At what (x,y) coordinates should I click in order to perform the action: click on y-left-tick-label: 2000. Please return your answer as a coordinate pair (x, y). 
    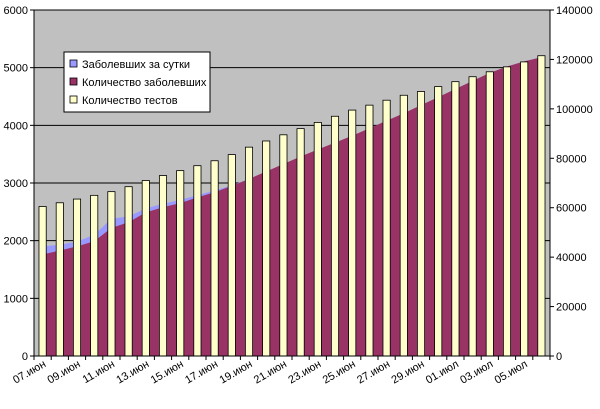
    Looking at the image, I should click on (16, 242).